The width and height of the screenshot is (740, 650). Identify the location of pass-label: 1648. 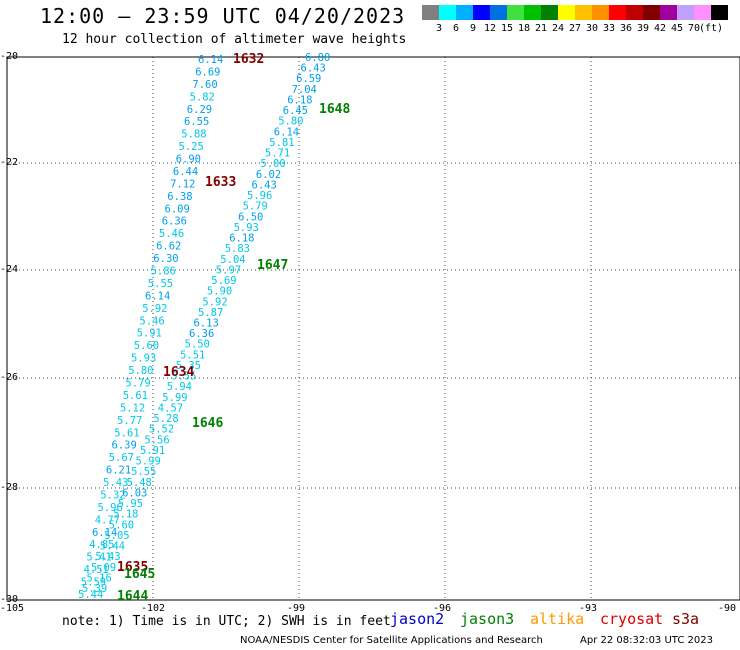
(334, 109).